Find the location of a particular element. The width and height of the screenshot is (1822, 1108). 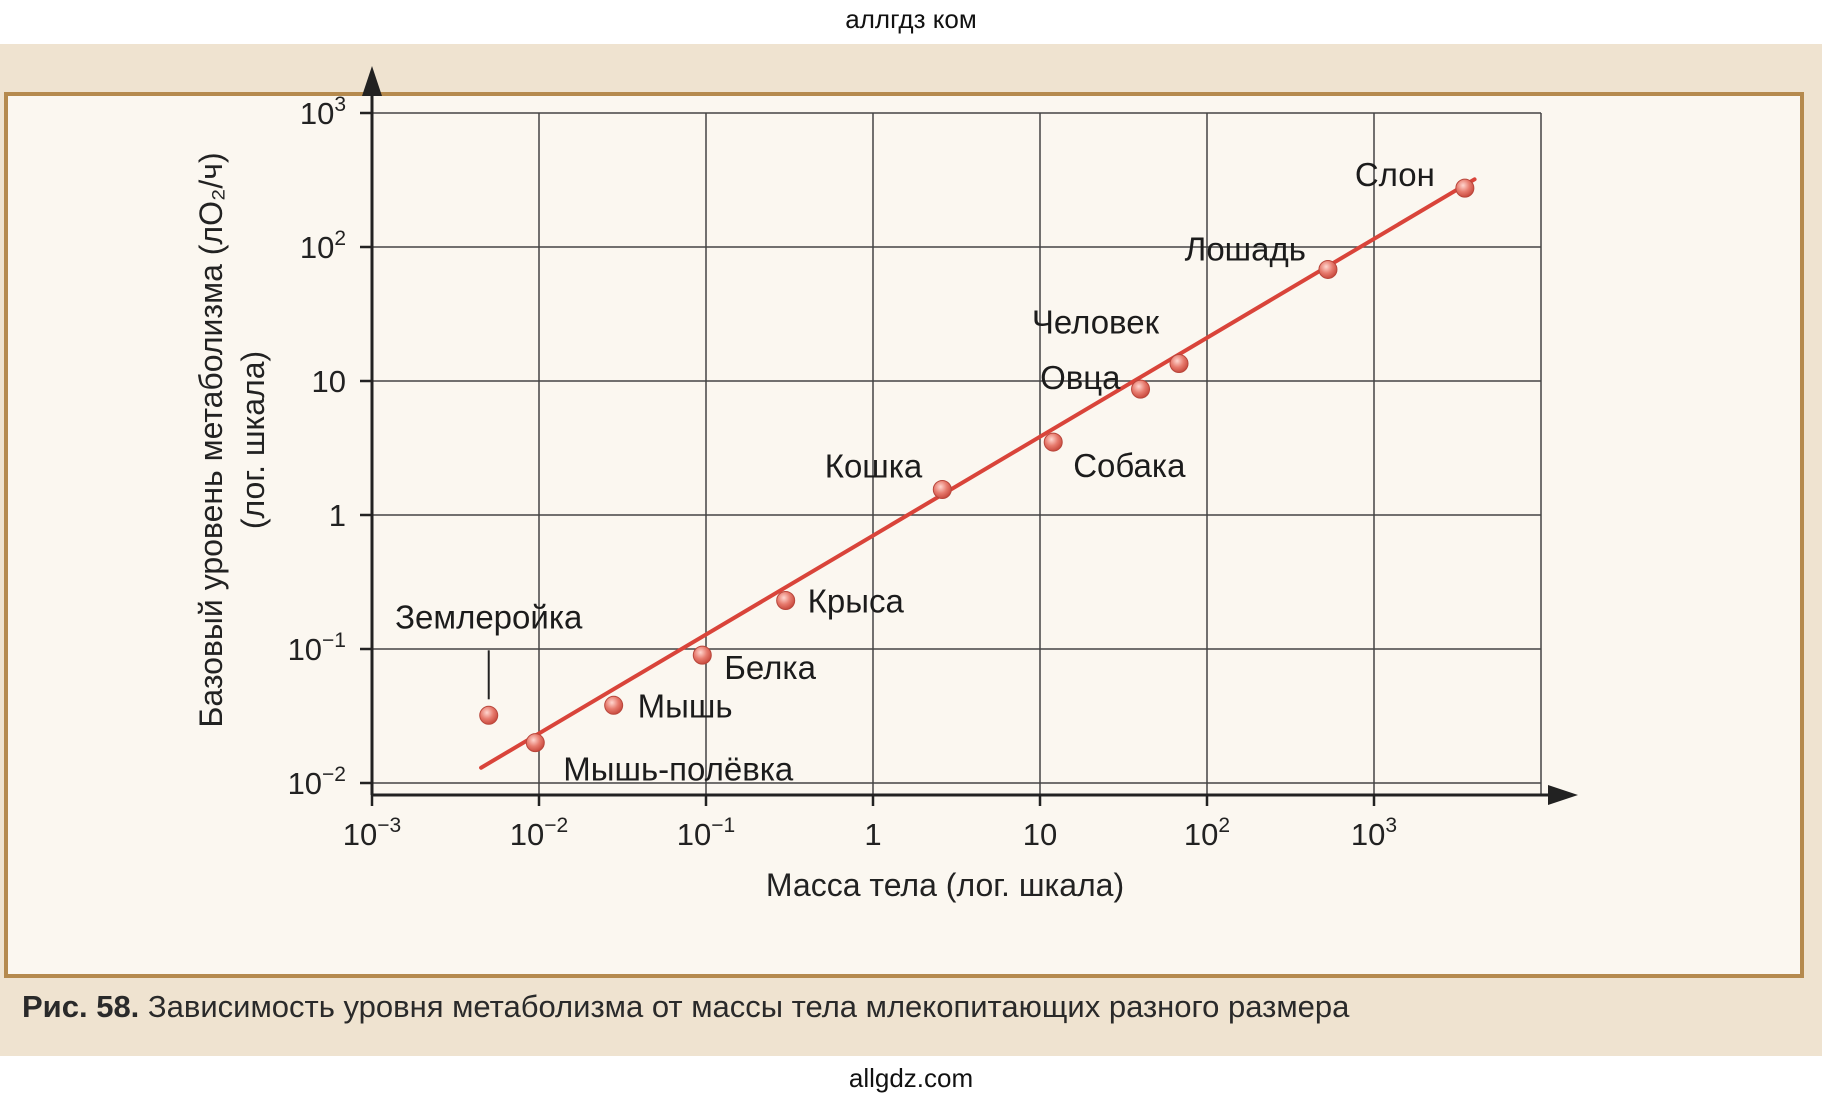

y-tick-label: 10 is located at coordinates (329, 381).